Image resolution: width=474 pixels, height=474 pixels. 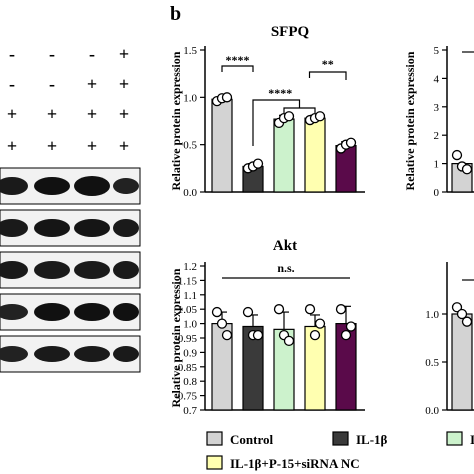 What do you see at coordinates (68, 100) in the screenshot?
I see `treatment-signs: - - - + - - + + + + + + + + + +` at bounding box center [68, 100].